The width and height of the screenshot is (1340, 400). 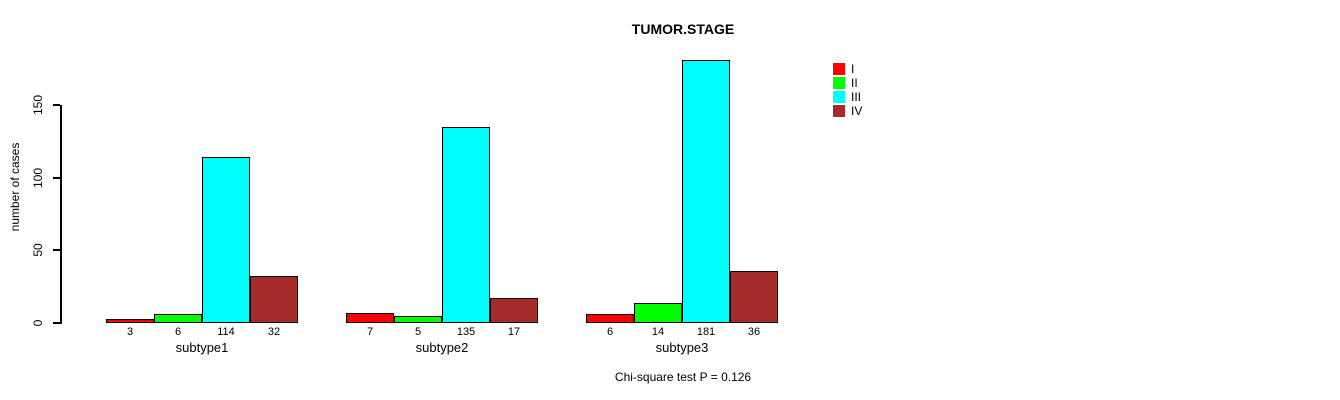 What do you see at coordinates (466, 224) in the screenshot?
I see `bar-subtype2-III` at bounding box center [466, 224].